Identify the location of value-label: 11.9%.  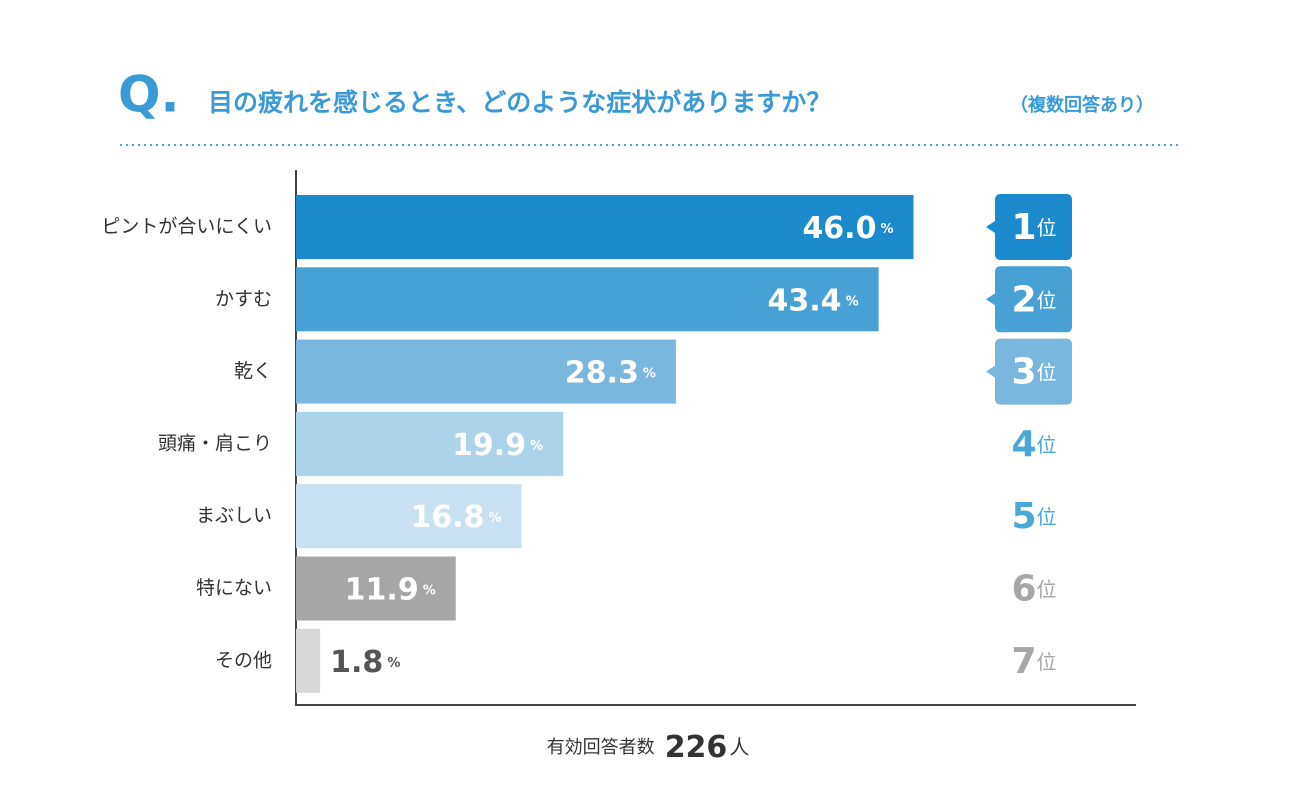
(390, 589).